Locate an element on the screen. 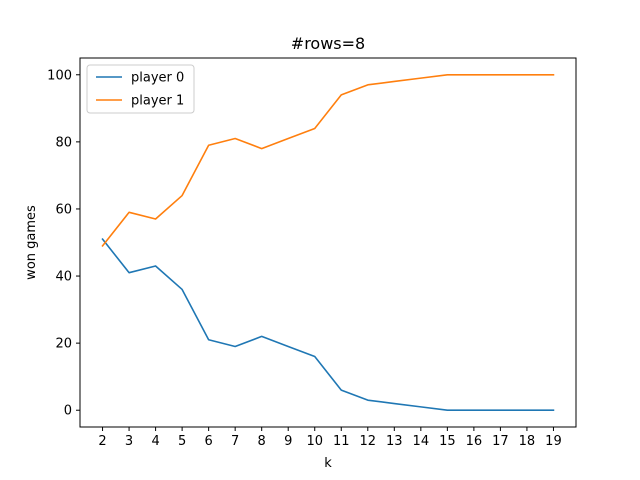 The height and width of the screenshot is (480, 640). y-tick-label: 0 is located at coordinates (68, 411).